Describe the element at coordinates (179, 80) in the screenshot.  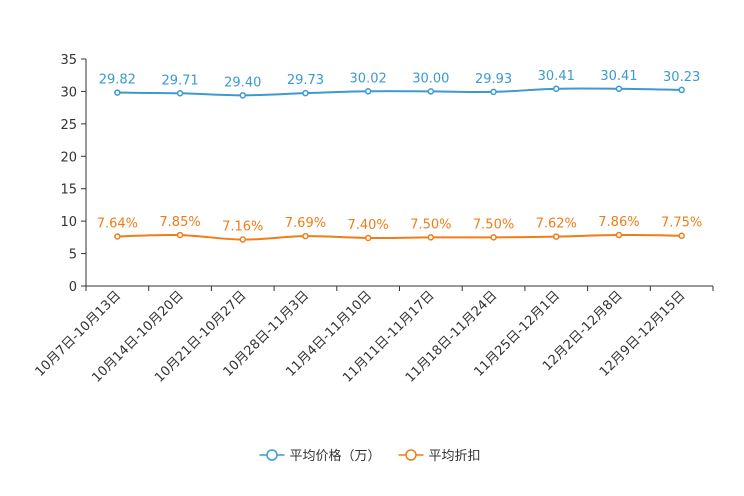
I see `data-label: 29.71` at that location.